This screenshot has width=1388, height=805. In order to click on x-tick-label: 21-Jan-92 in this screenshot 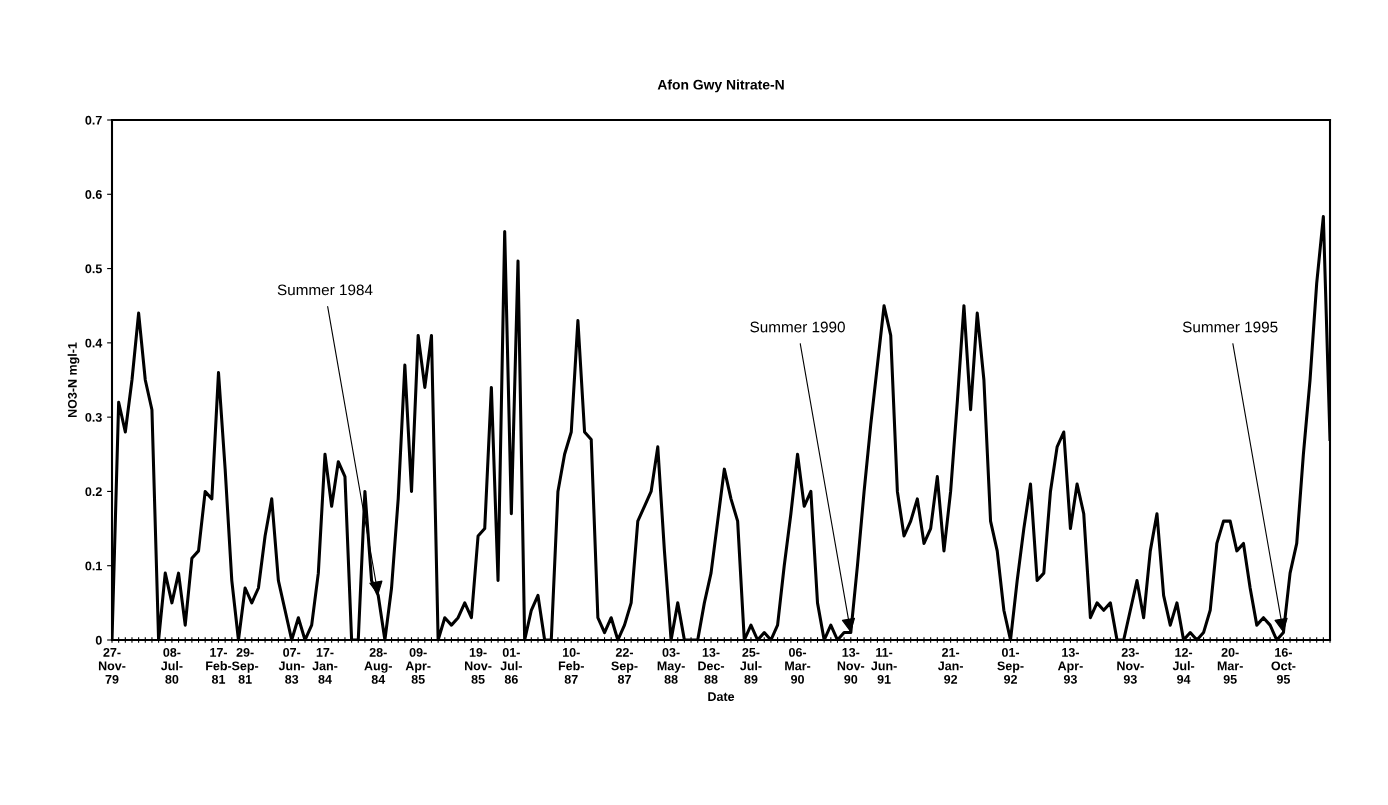, I will do `click(950, 665)`.